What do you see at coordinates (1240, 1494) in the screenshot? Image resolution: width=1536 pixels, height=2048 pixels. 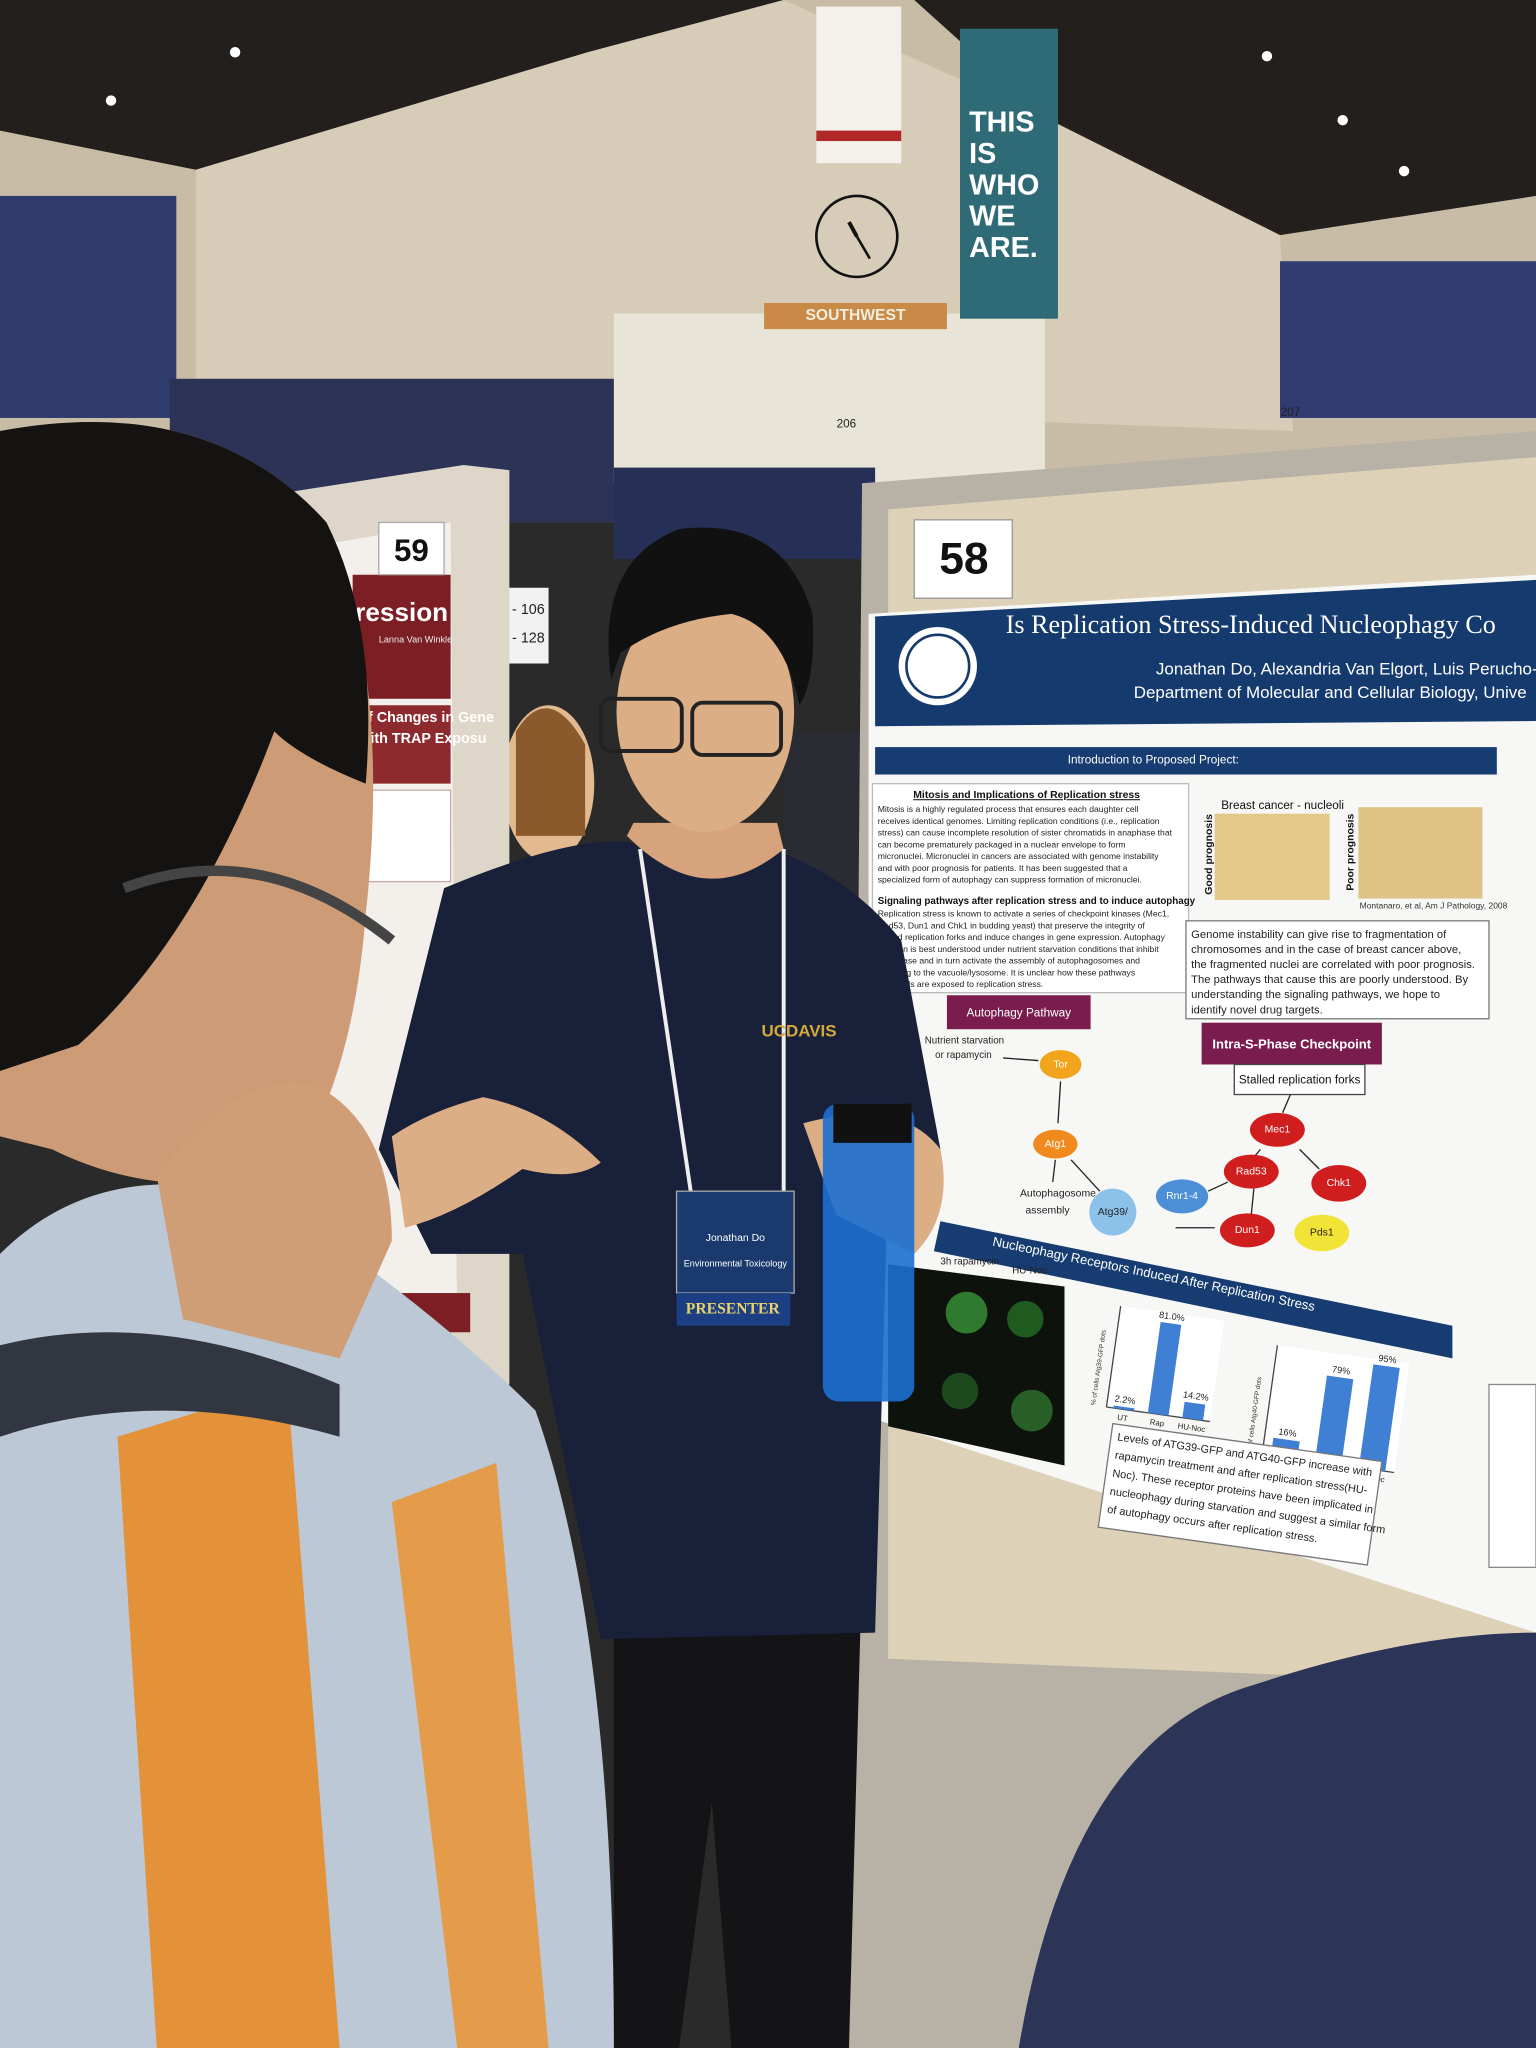 I see `caption-box-shape` at bounding box center [1240, 1494].